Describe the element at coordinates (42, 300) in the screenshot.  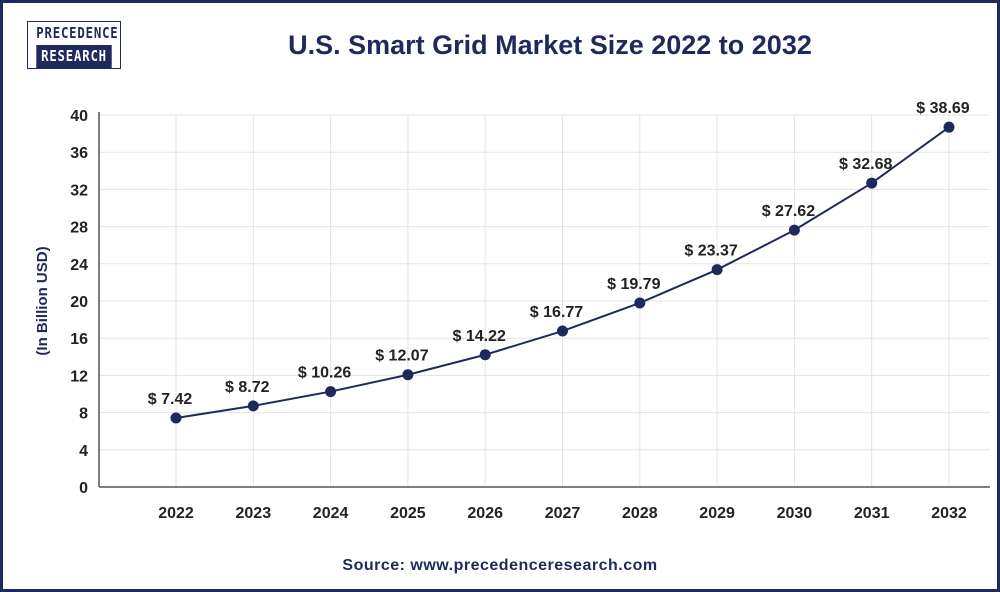
I see `y-axis-label: (In Billion USD)` at that location.